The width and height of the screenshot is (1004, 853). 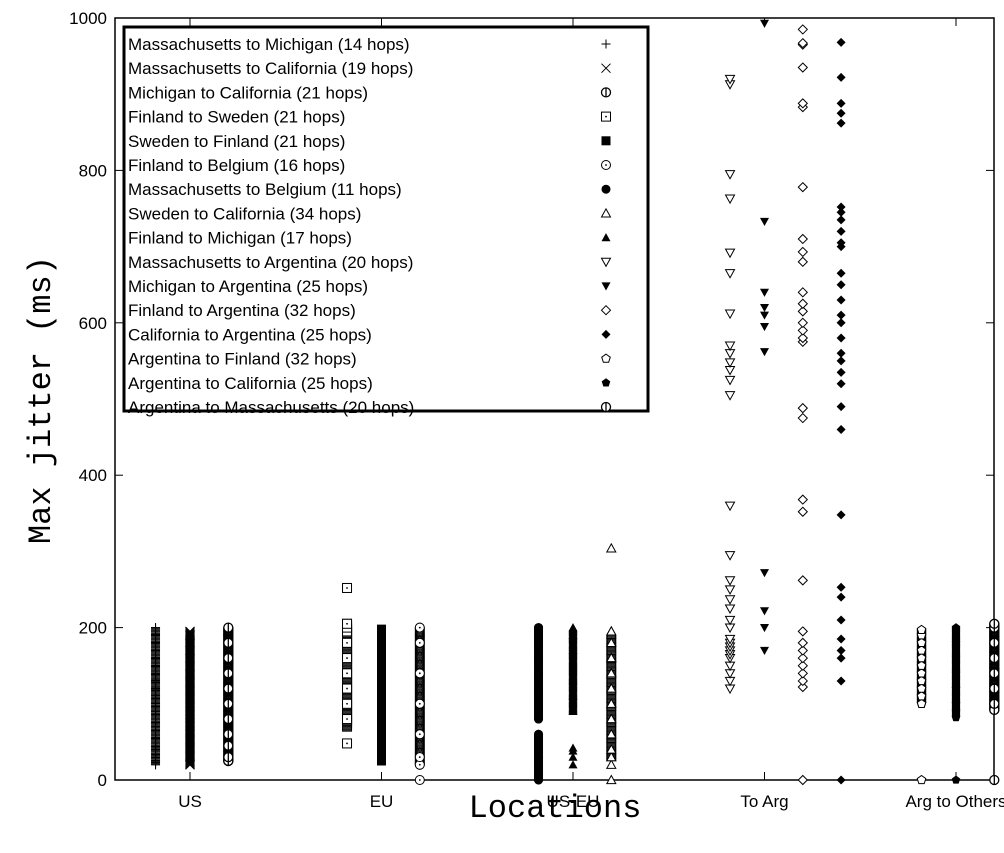 I want to click on y-tick-label: 600, so click(x=93, y=323).